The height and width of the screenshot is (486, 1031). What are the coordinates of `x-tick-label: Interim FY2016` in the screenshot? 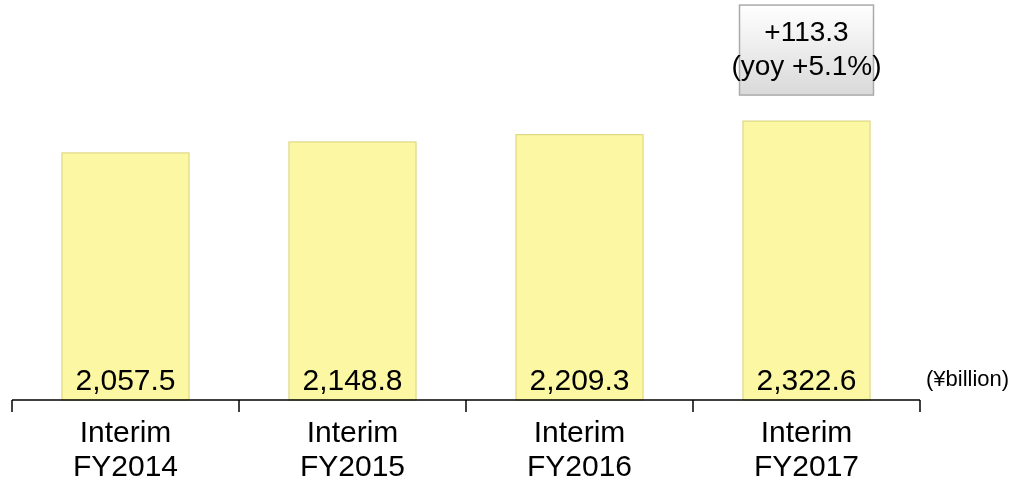 It's located at (579, 448).